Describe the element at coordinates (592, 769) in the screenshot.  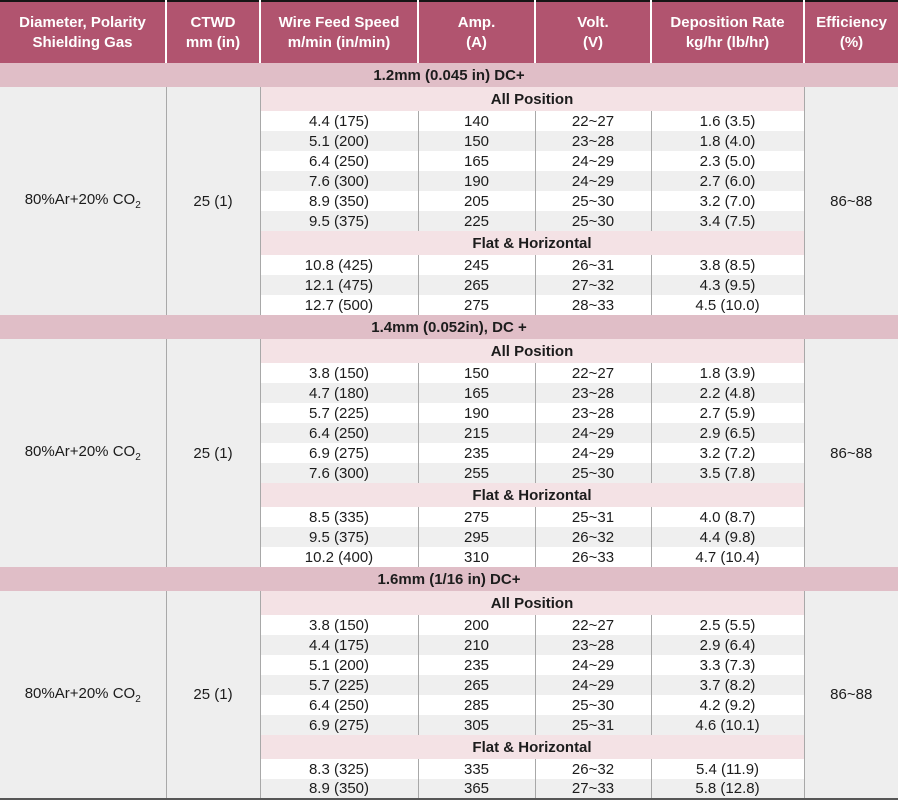
I see `voltage-cell: 26~32` at that location.